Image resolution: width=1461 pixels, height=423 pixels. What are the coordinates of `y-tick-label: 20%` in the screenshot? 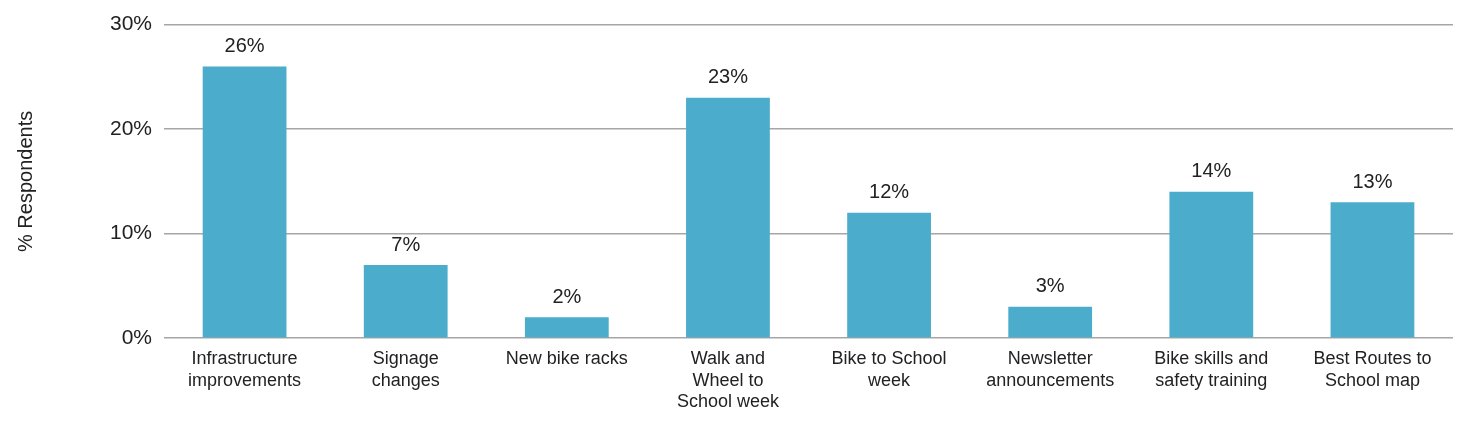 It's located at (131, 127).